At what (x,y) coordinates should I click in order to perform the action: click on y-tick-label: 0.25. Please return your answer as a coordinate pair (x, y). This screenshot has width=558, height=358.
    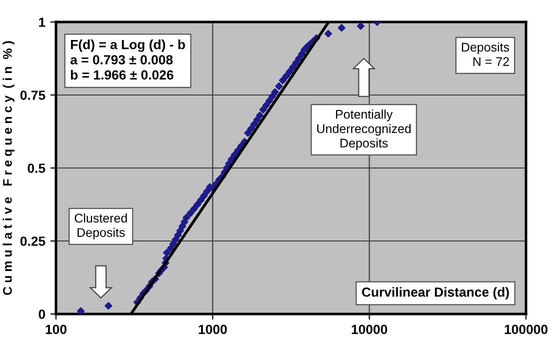
    Looking at the image, I should click on (33, 241).